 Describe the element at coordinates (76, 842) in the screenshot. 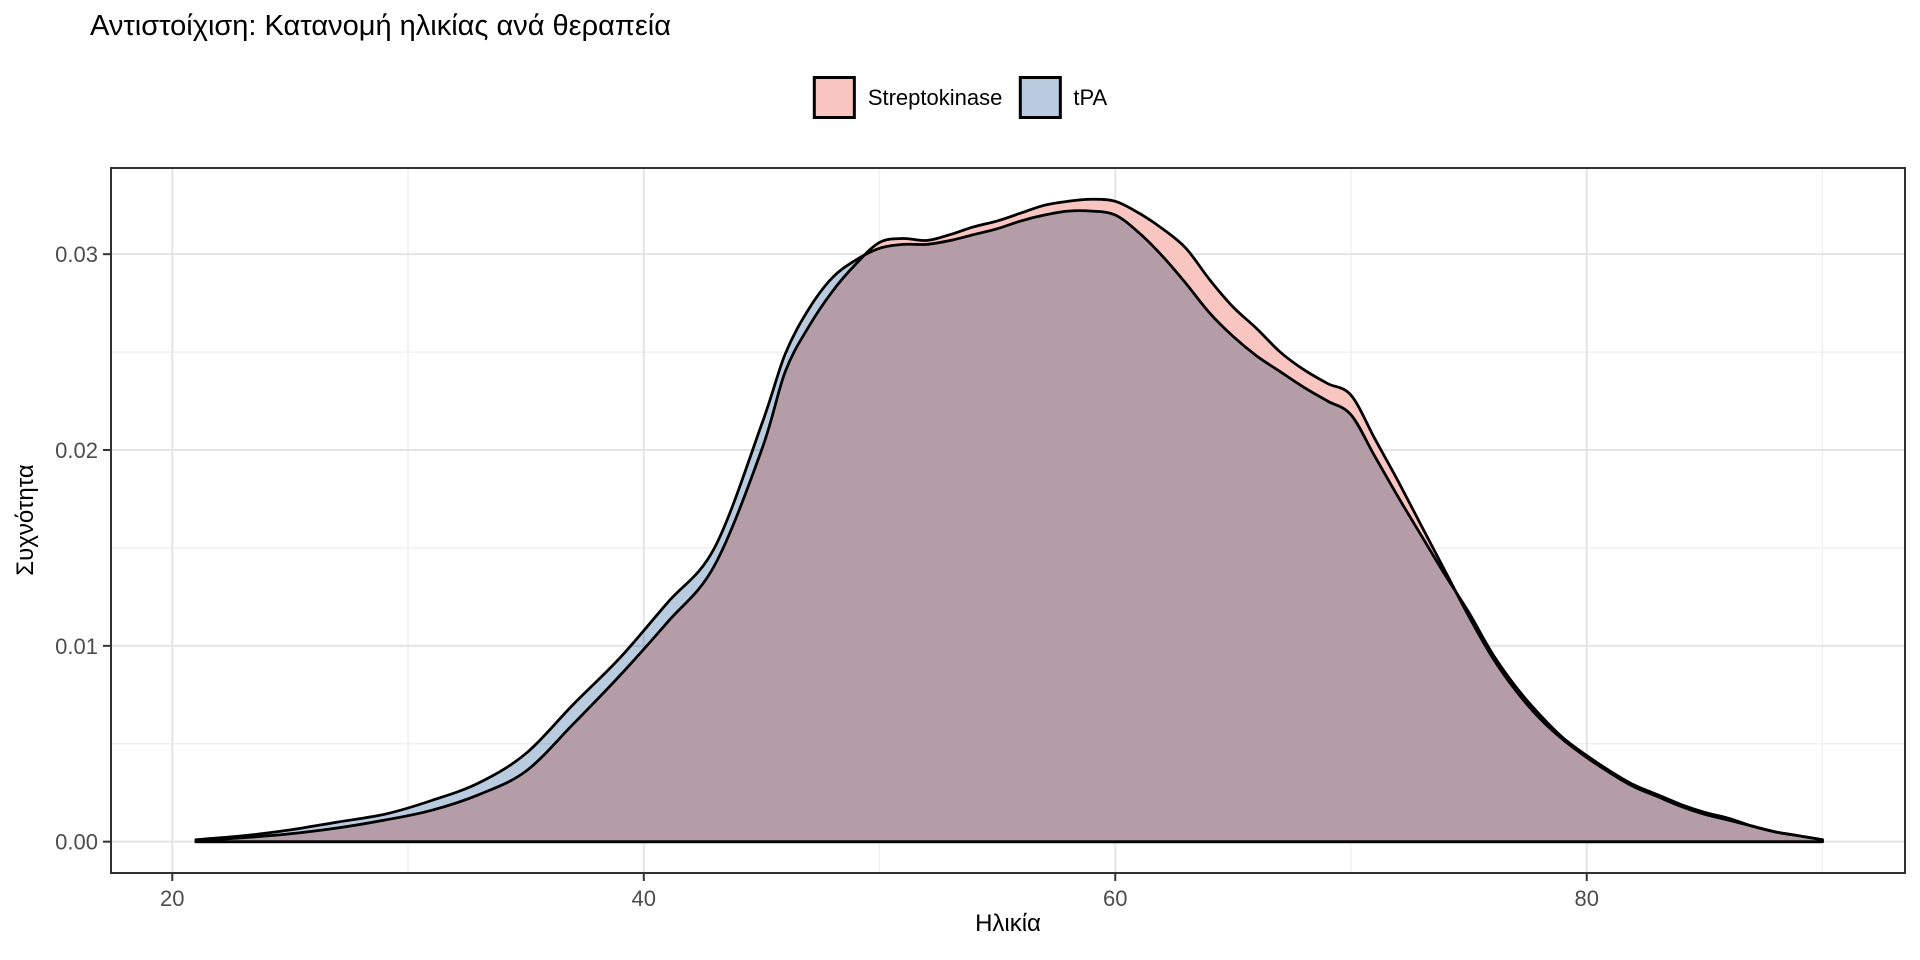

I see `y-tick-label: 0.00` at that location.